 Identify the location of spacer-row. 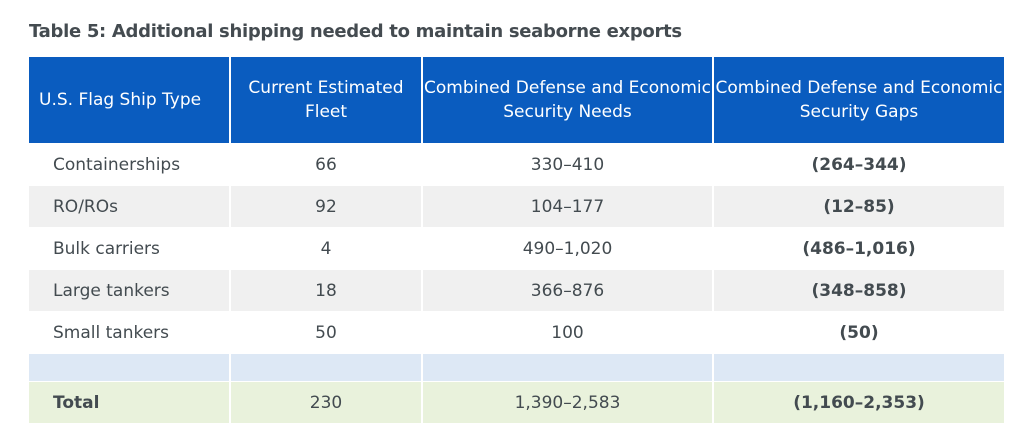
(516, 367).